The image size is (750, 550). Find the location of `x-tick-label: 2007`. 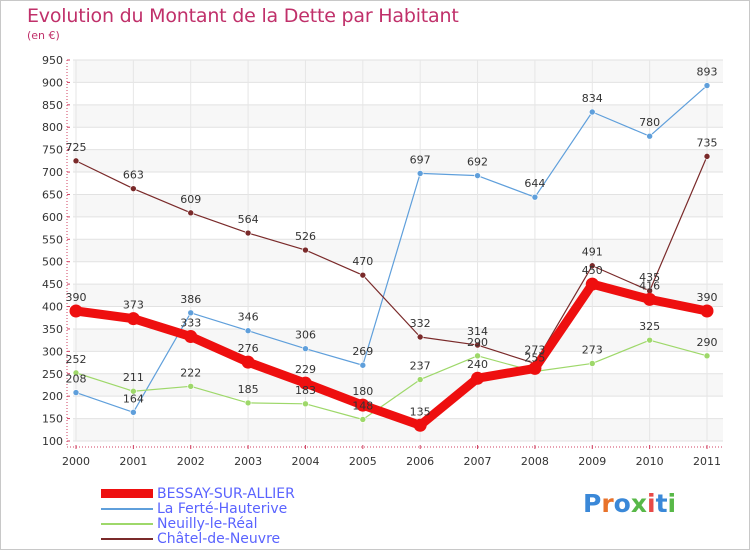

x-tick-label: 2007 is located at coordinates (478, 461).